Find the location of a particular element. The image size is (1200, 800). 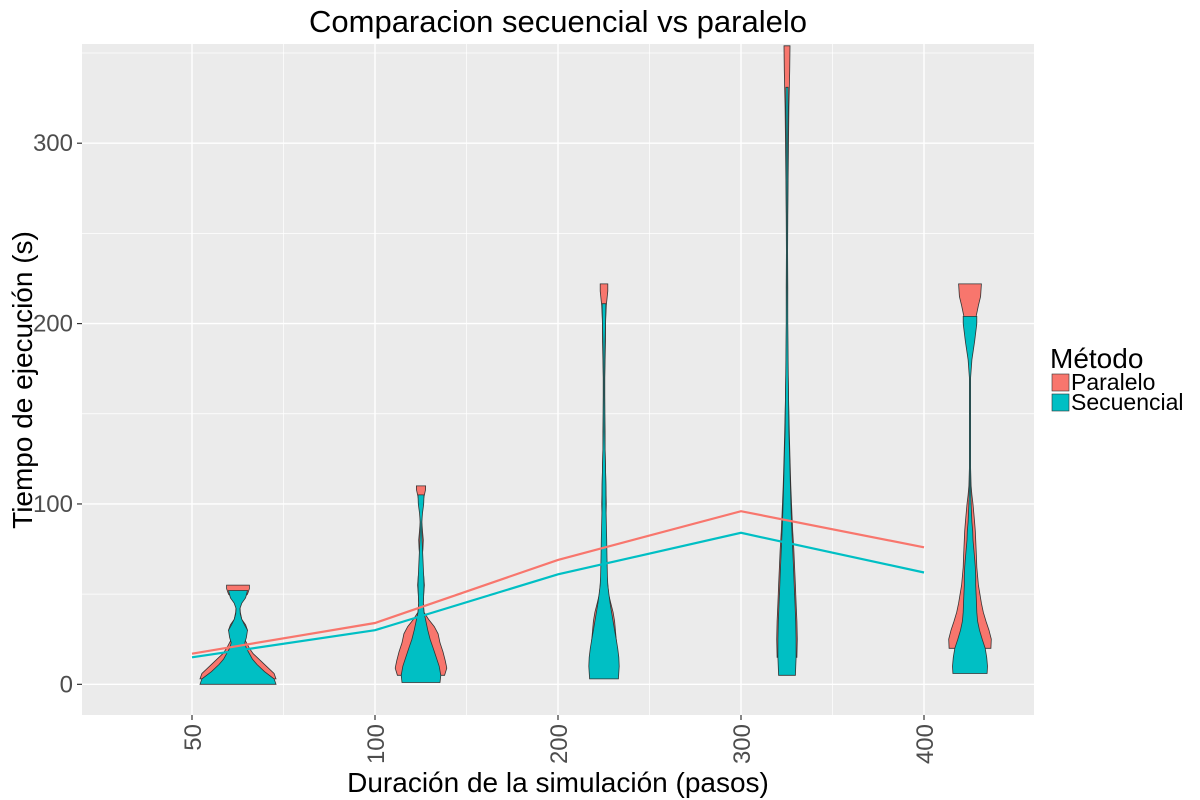

x-axis-title: Duración de la simulación (pasos) is located at coordinates (558, 782).